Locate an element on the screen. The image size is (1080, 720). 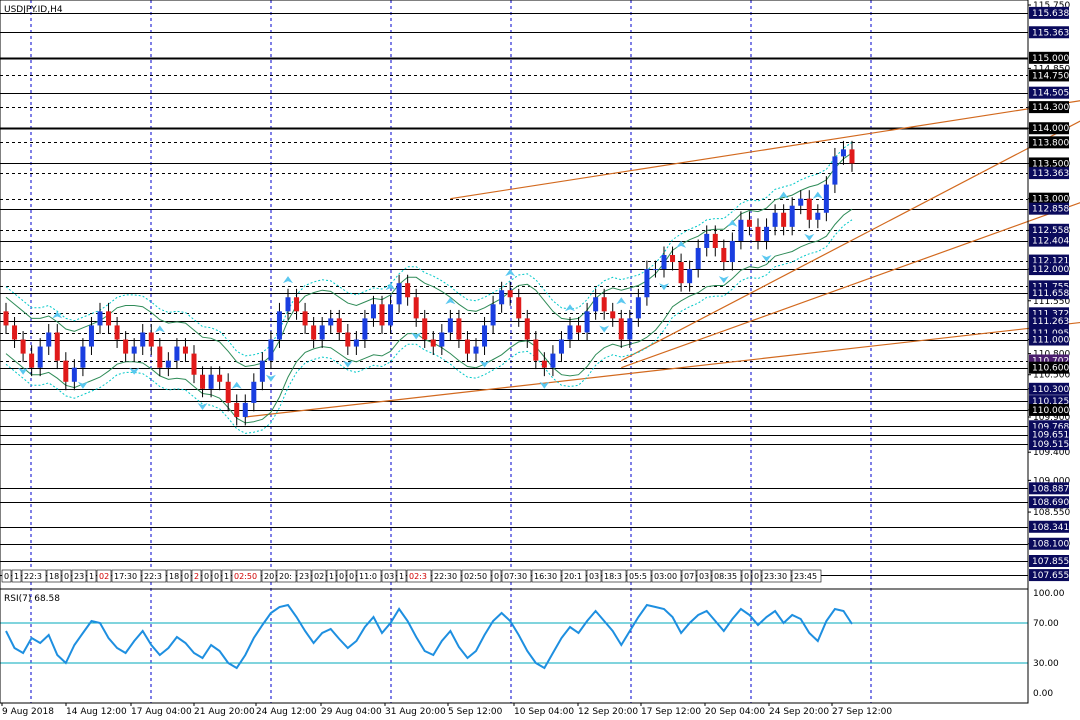
time-tick-label: 20 Sep 04:00 is located at coordinates (735, 712).